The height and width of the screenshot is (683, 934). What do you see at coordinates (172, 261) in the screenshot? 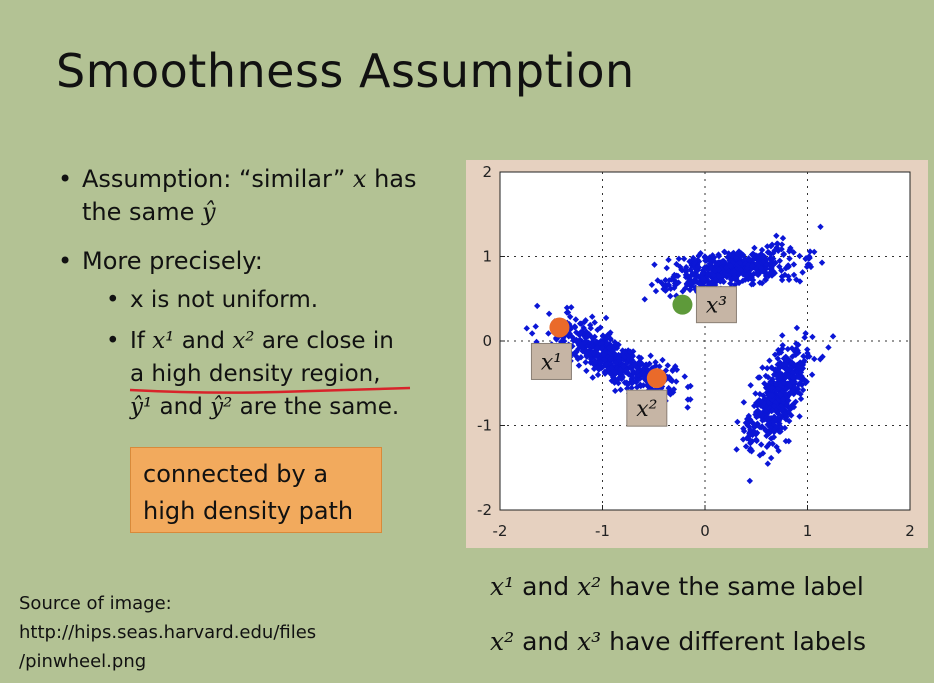
I see `text: More precisely:` at bounding box center [172, 261].